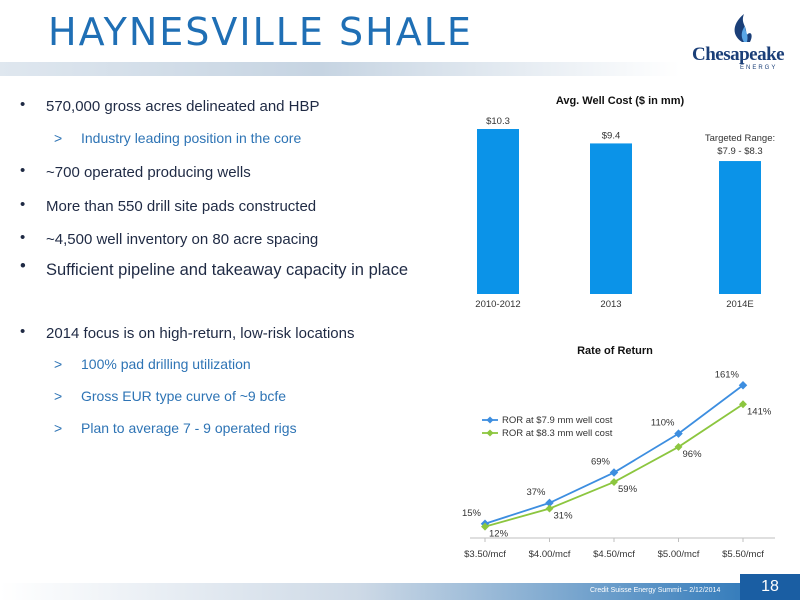  Describe the element at coordinates (743, 28) in the screenshot. I see `logo-flame-icon` at that location.